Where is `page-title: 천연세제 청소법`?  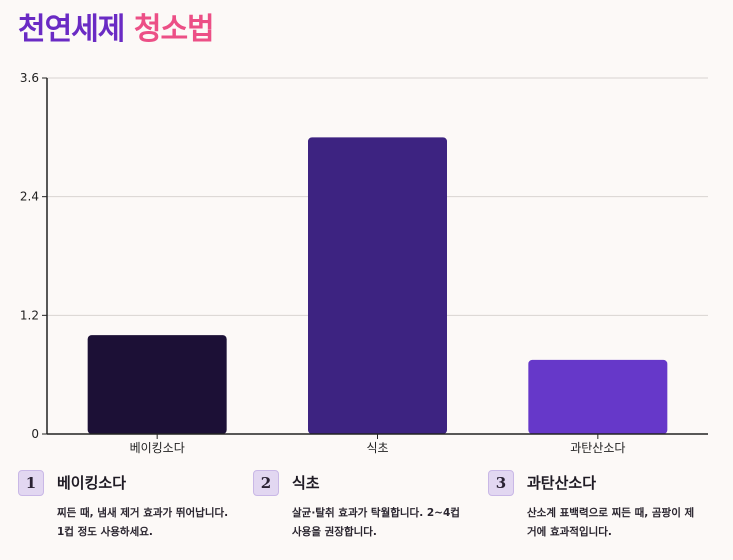 page-title: 천연세제 청소법 is located at coordinates (116, 26).